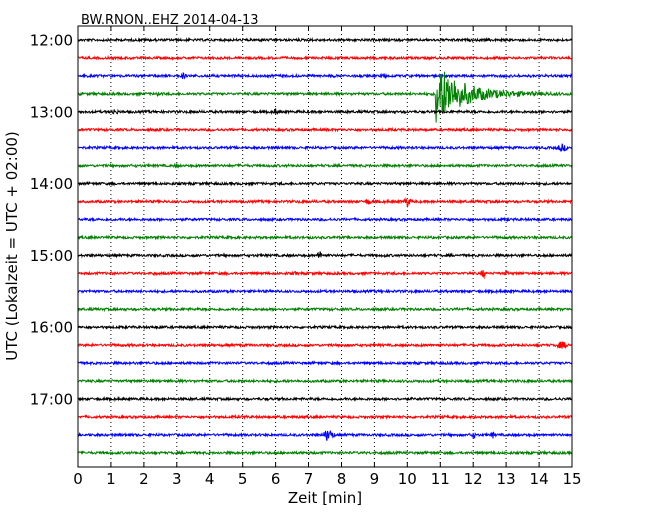 Image resolution: width=650 pixels, height=520 pixels. What do you see at coordinates (78, 479) in the screenshot?
I see `x-tick-label-0: 0` at bounding box center [78, 479].